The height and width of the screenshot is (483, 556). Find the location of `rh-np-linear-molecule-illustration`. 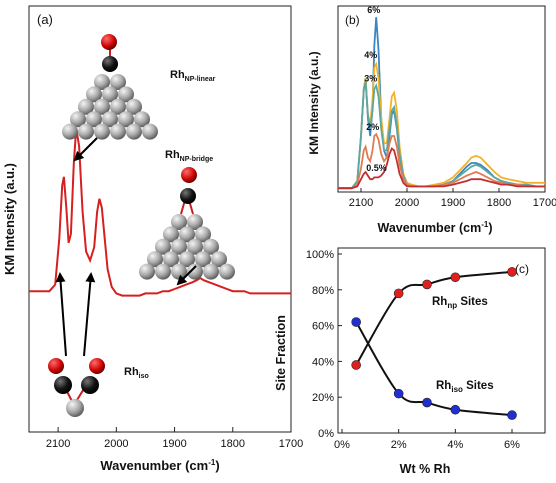

rh-np-linear-molecule-illustration is located at coordinates (110, 87).